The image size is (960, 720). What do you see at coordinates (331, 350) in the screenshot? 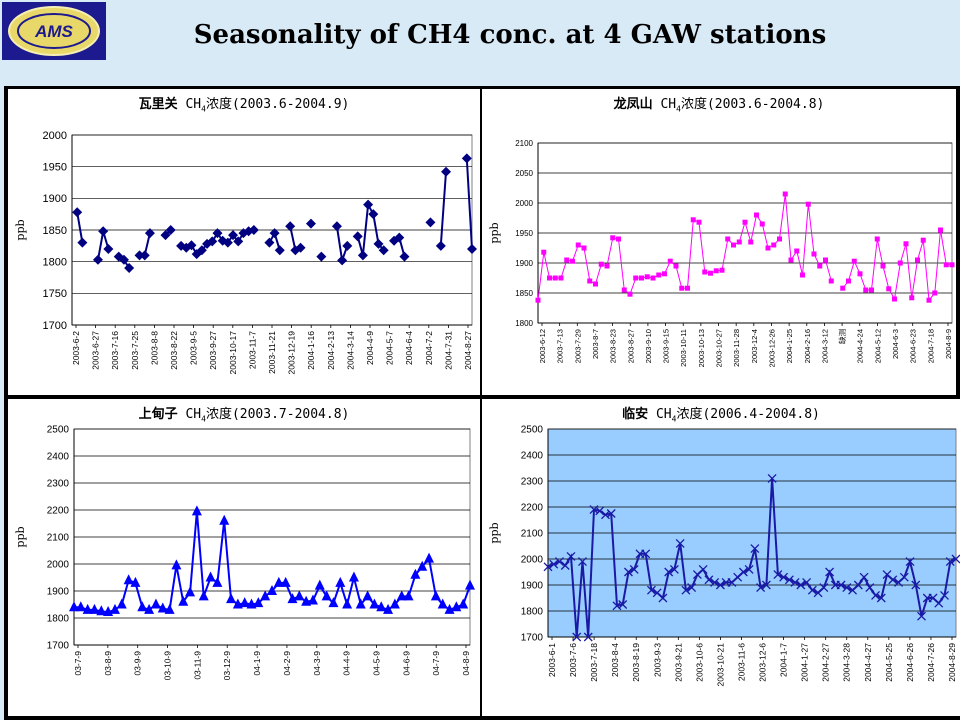
I see `x-tick-label: 2004-2-13` at bounding box center [331, 350].